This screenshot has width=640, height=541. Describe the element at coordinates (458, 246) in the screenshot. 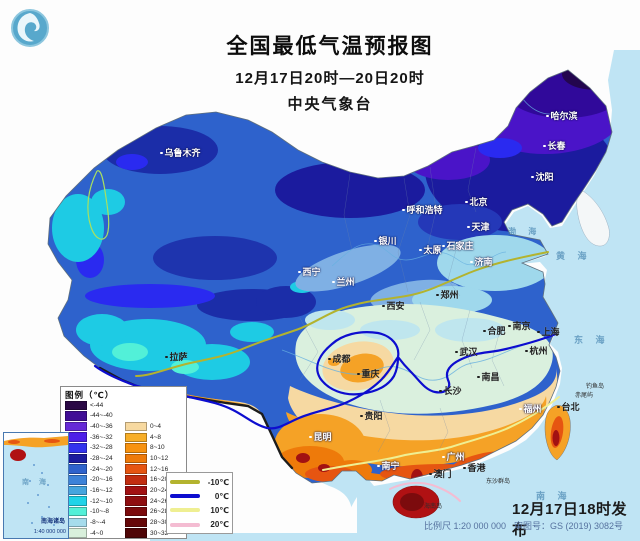

I see `city-label: 石家庄` at that location.